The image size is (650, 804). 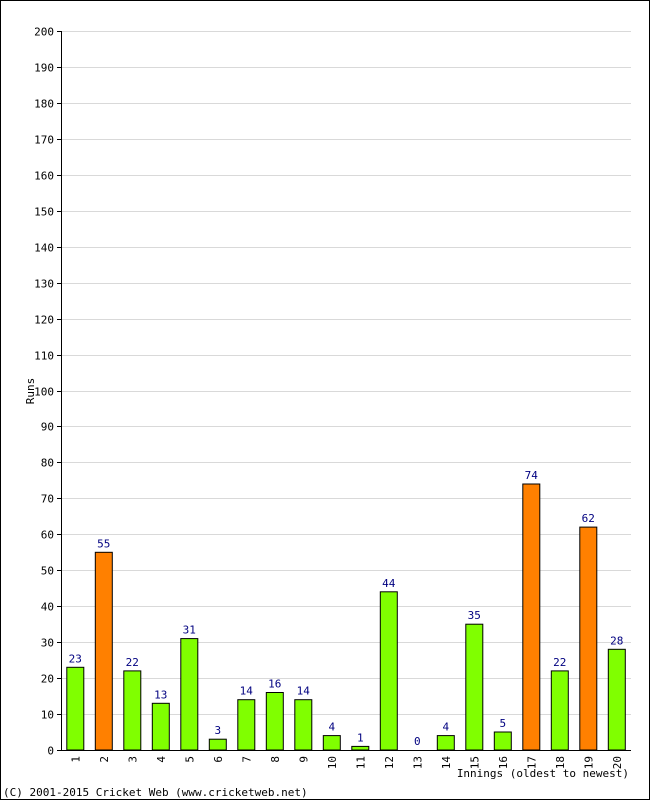 What do you see at coordinates (246, 759) in the screenshot?
I see `x-tick-label: 7` at bounding box center [246, 759].